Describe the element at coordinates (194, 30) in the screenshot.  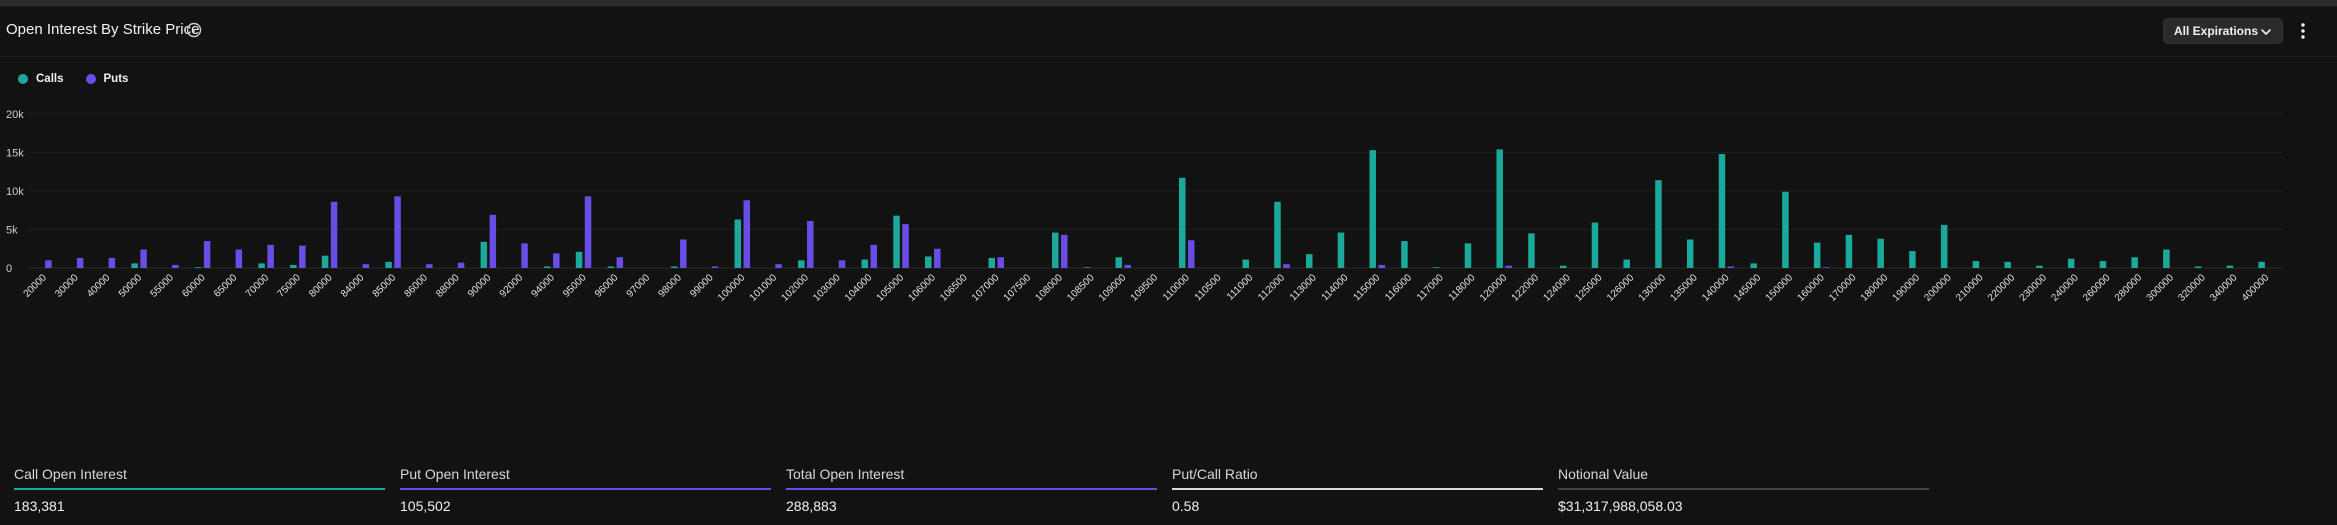
I see `info-icon` at that location.